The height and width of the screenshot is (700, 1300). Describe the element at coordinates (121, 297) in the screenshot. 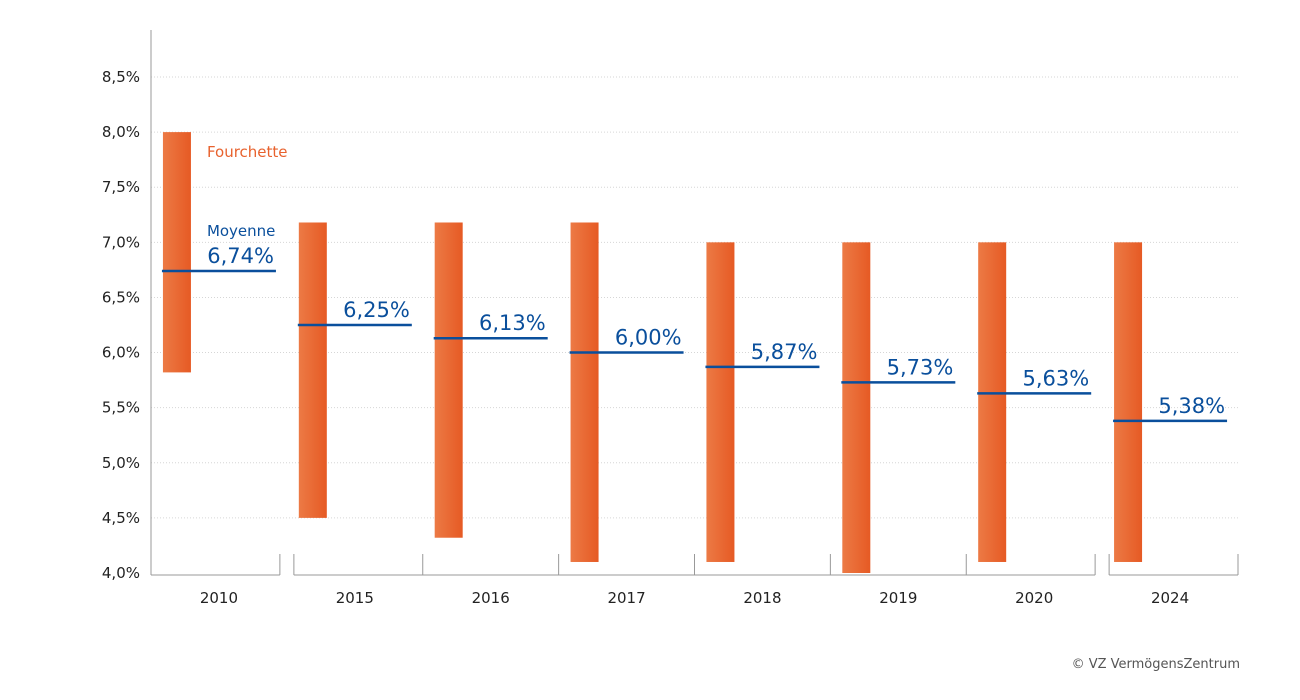

I see `y-tick-label: 6,5%` at that location.